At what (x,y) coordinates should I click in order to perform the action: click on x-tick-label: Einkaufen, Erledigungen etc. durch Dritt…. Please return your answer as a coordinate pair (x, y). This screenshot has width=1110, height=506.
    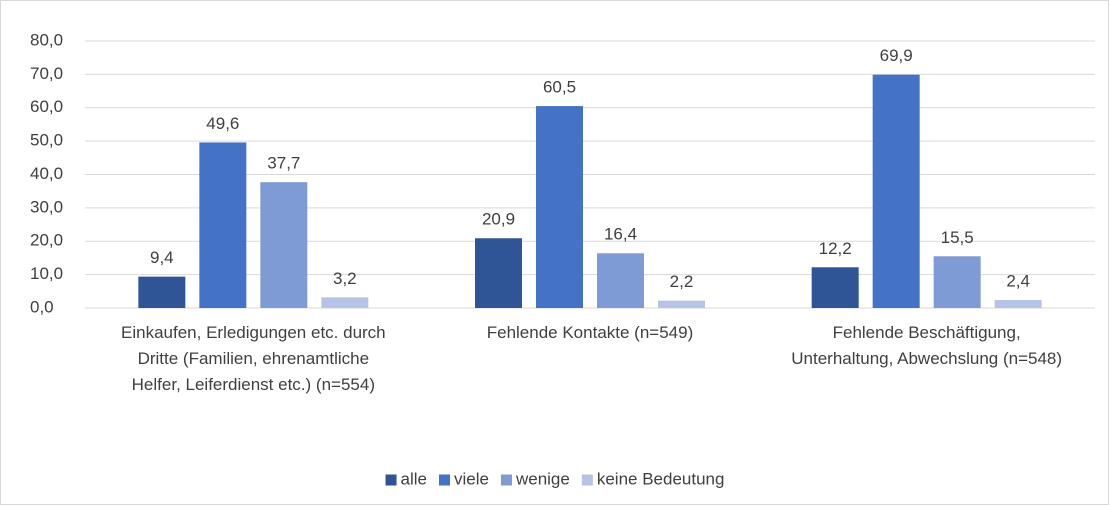
    Looking at the image, I should click on (253, 358).